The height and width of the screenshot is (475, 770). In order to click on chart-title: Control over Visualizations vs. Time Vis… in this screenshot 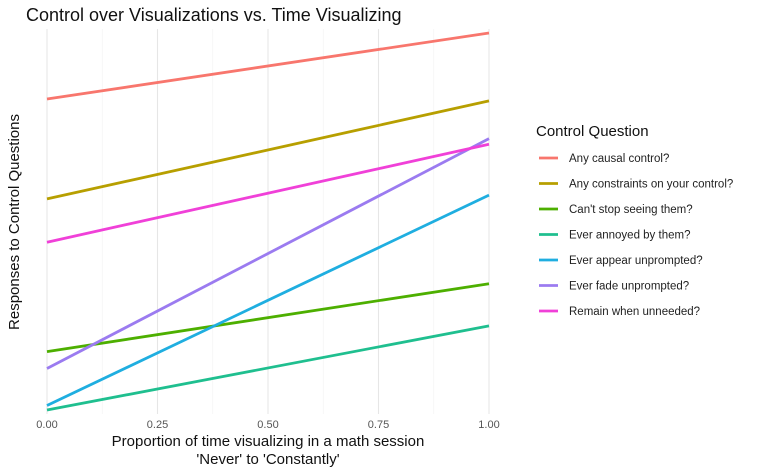, I will do `click(214, 15)`.